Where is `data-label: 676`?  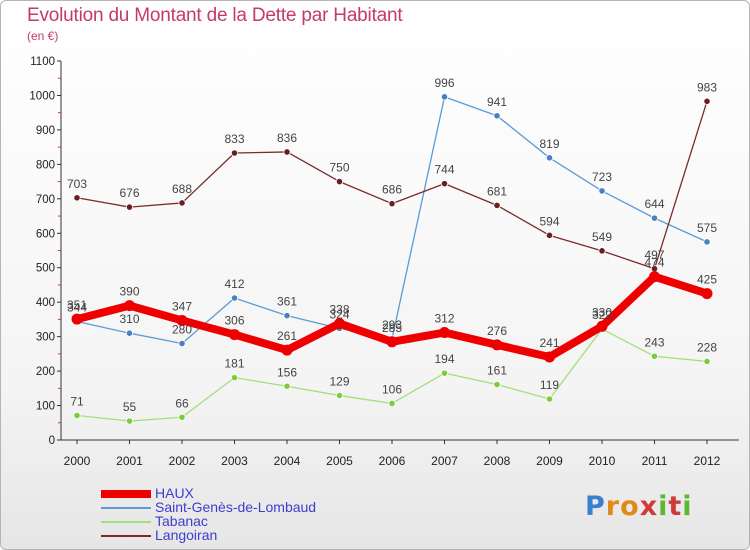 data-label: 676 is located at coordinates (129, 193).